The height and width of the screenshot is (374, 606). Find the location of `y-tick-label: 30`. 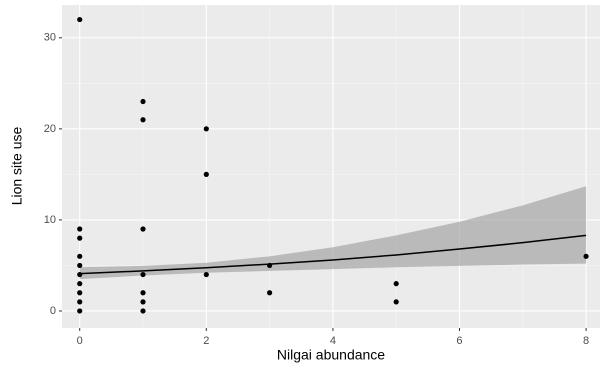

y-tick-label: 30 is located at coordinates (50, 38).